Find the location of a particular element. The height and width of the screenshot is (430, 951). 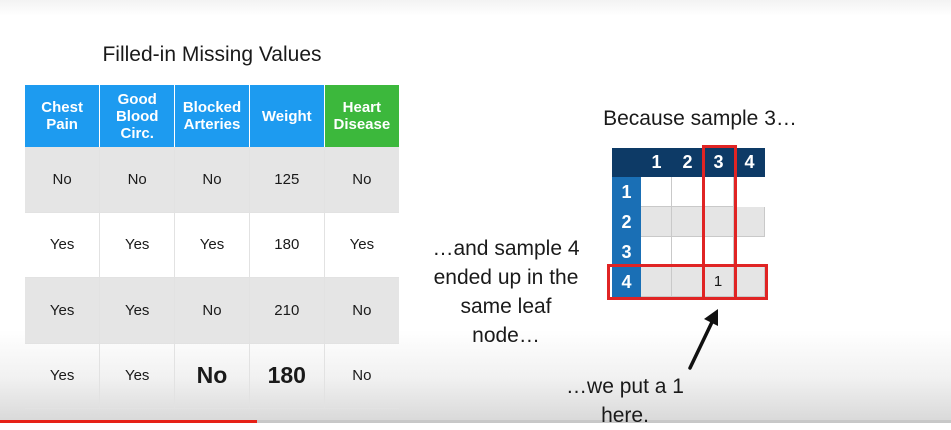

matrix-row-header: 2 is located at coordinates (626, 222).